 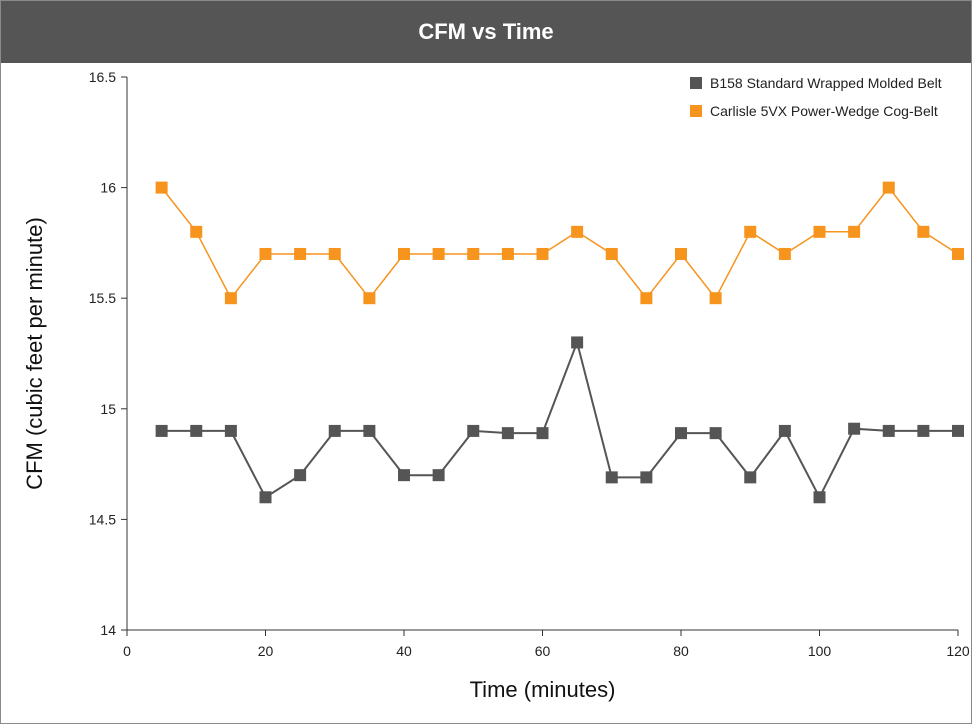 What do you see at coordinates (404, 651) in the screenshot?
I see `x-tick-label: 40` at bounding box center [404, 651].